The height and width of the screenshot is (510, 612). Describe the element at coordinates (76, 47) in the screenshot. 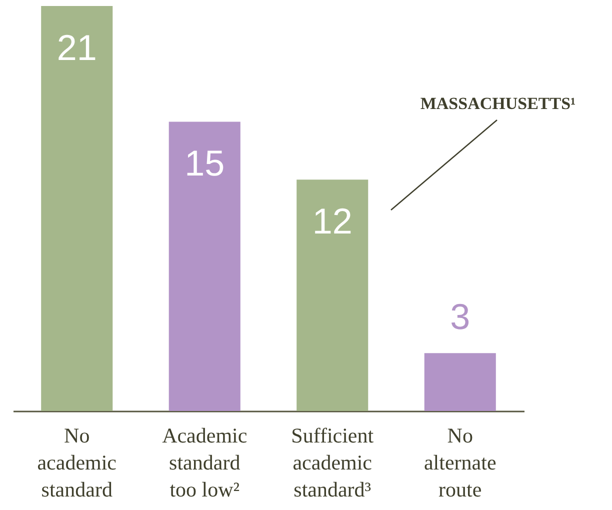

I see `data-label: 21` at that location.